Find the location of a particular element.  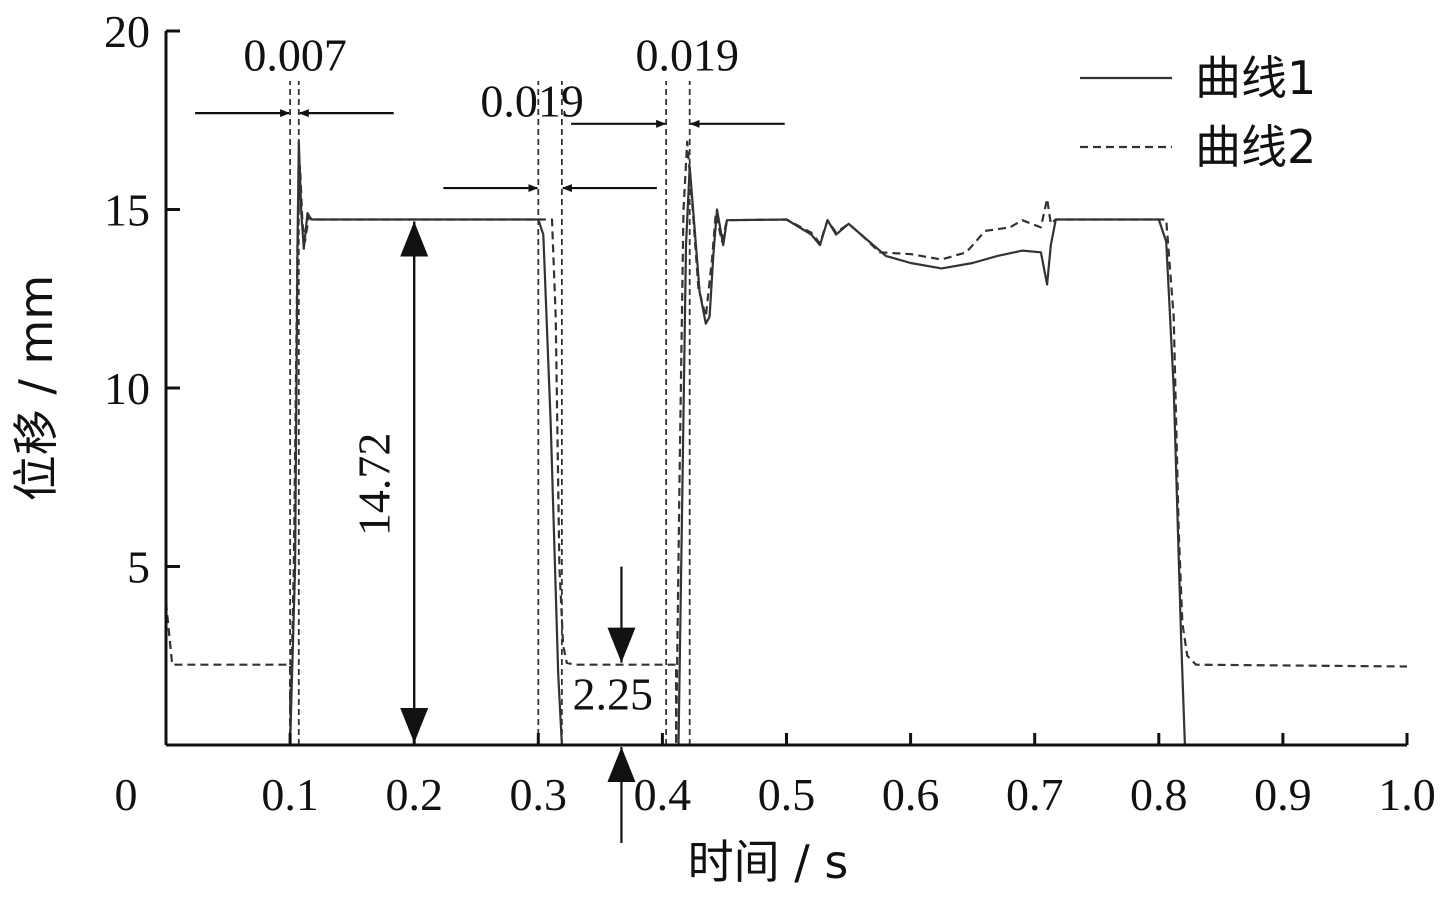

x-tick-label: 0.2 is located at coordinates (414, 794).